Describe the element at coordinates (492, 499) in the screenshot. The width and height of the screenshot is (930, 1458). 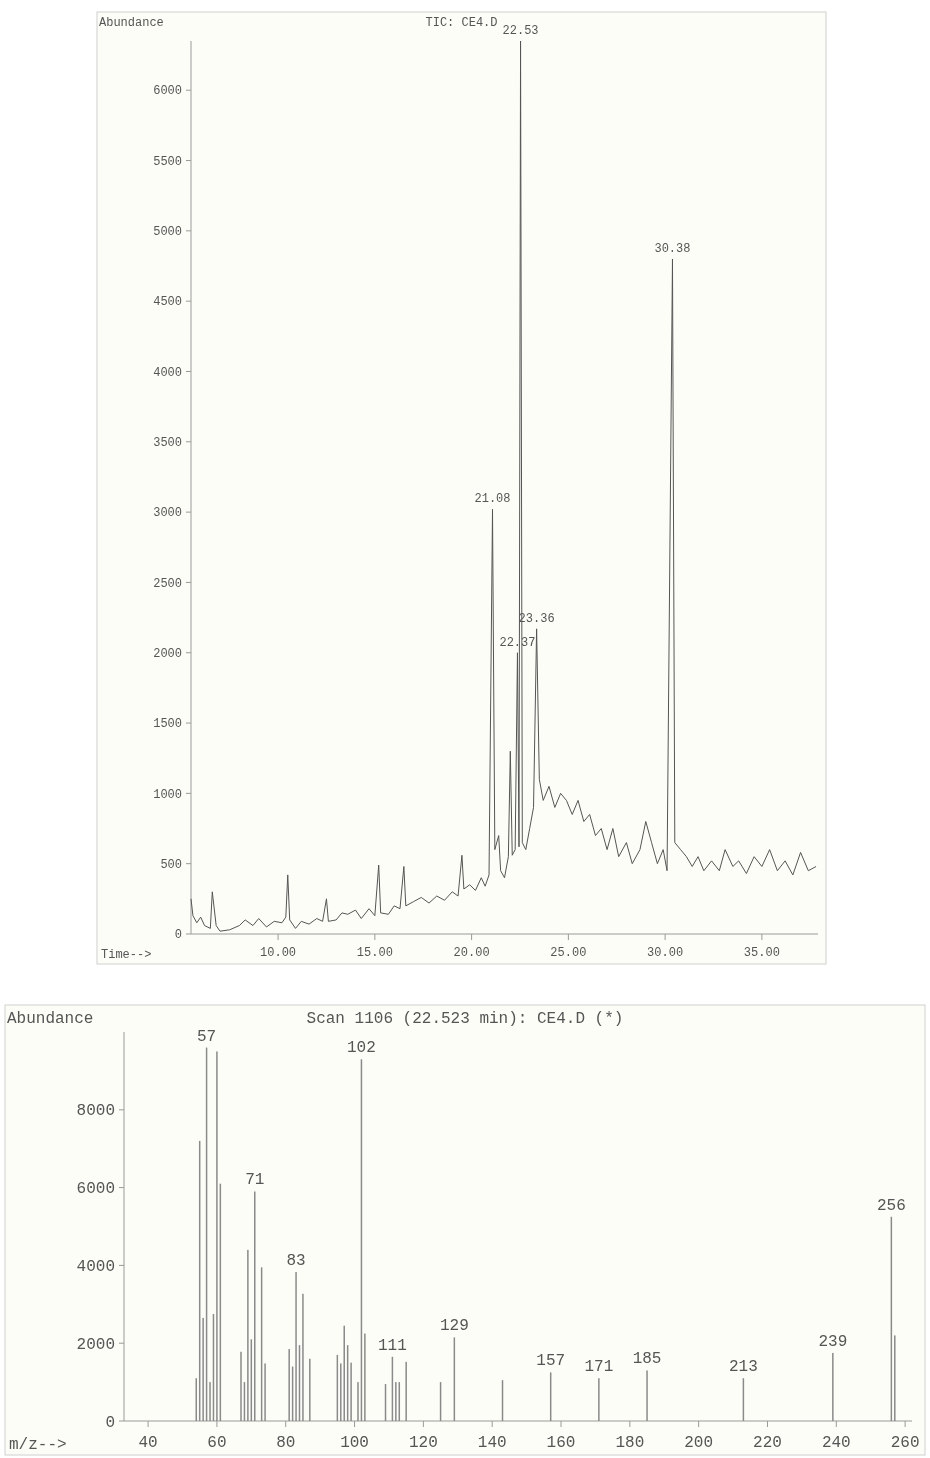
I see `annotation: 21.08` at that location.